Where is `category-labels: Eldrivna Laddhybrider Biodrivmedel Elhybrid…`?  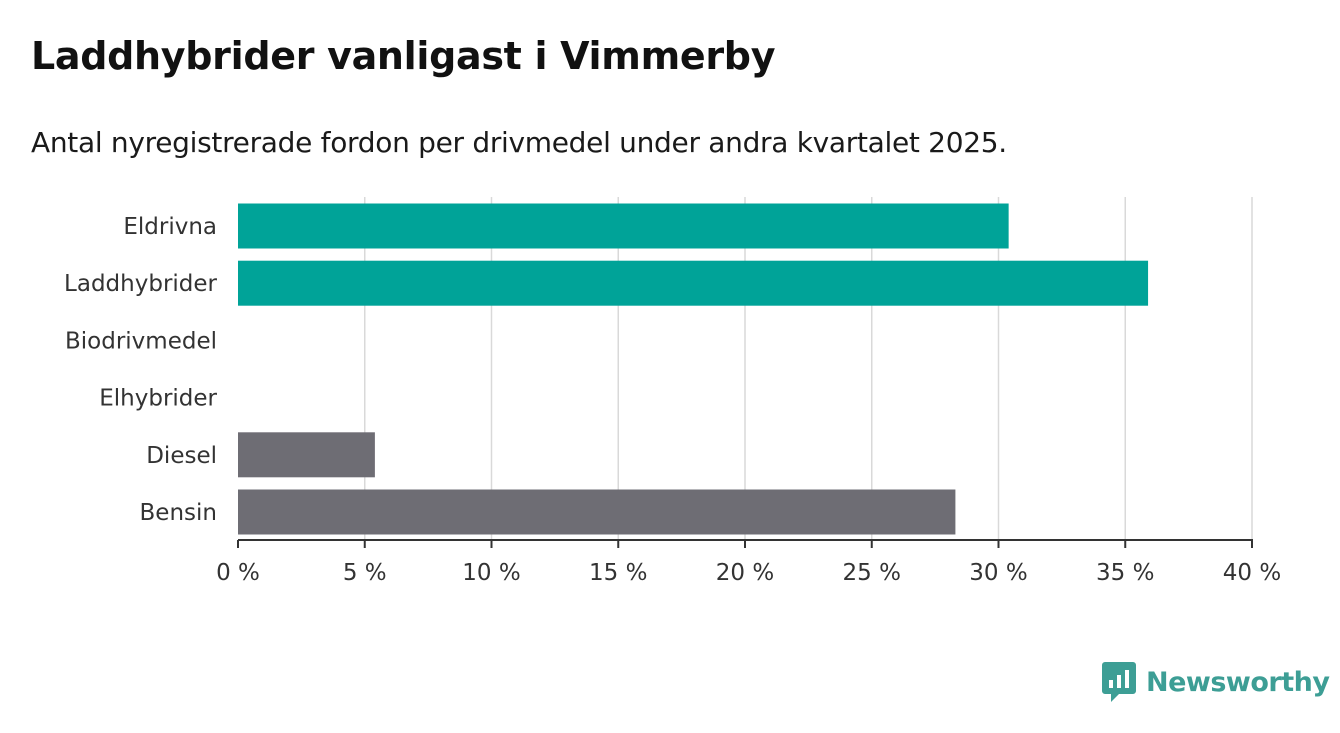 category-labels: Eldrivna Laddhybrider Biodrivmedel Elhybrid… is located at coordinates (140, 370).